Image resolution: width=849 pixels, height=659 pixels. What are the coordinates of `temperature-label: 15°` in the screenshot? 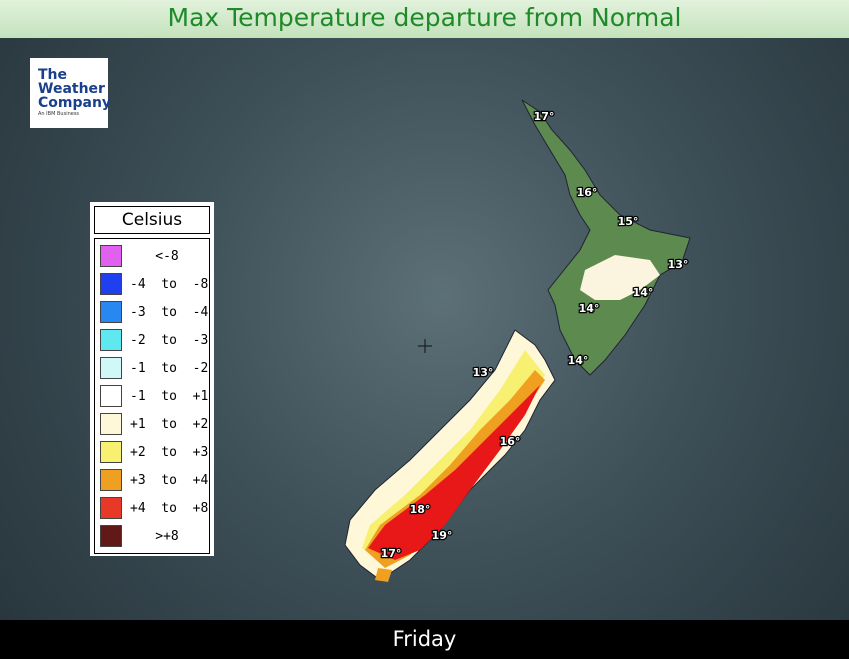 It's located at (628, 221).